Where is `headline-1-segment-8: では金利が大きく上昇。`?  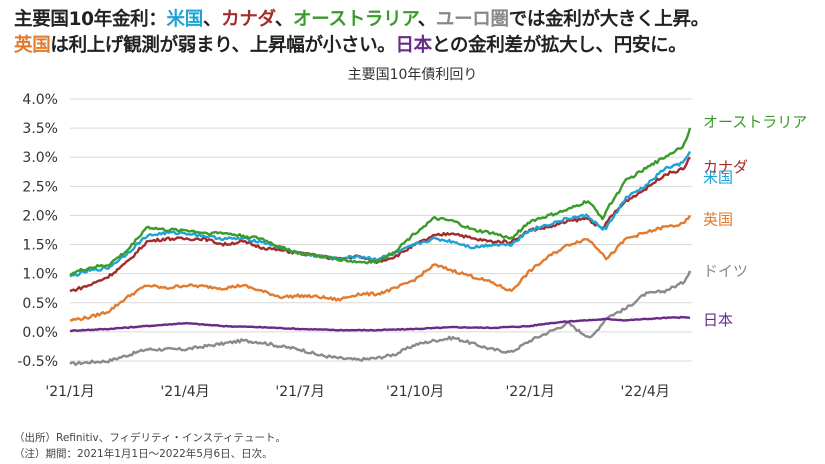
headline-1-segment-8: では金利が大きく上昇。 is located at coordinates (609, 19).